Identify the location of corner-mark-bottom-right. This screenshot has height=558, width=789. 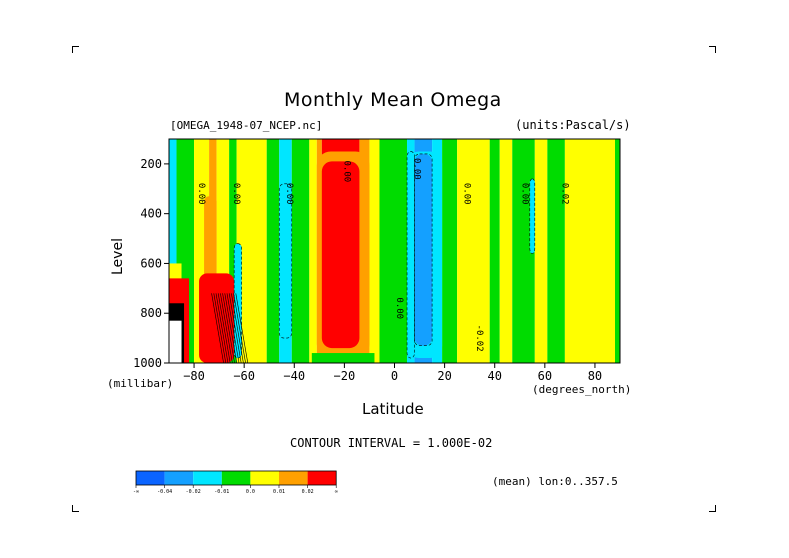
(712, 508).